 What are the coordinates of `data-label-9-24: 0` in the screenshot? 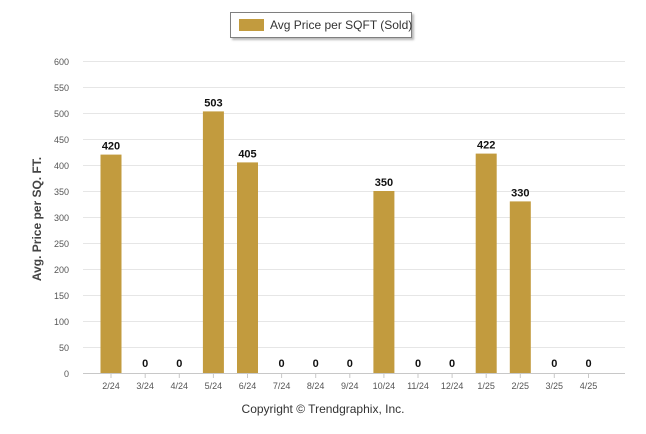 It's located at (350, 364).